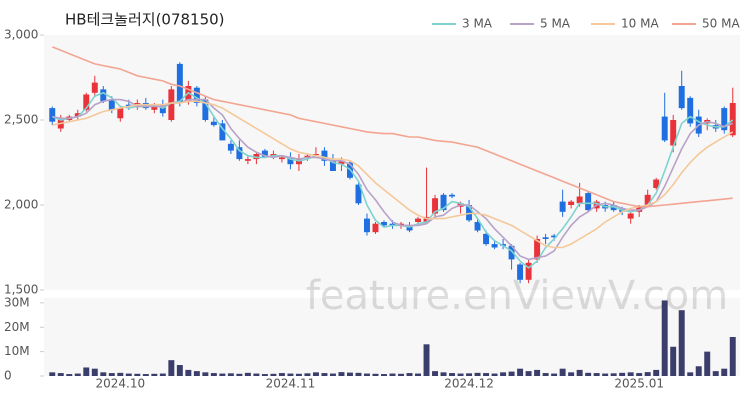 The height and width of the screenshot is (400, 750). Describe the element at coordinates (721, 24) in the screenshot. I see `legend-label: 50 MA` at that location.